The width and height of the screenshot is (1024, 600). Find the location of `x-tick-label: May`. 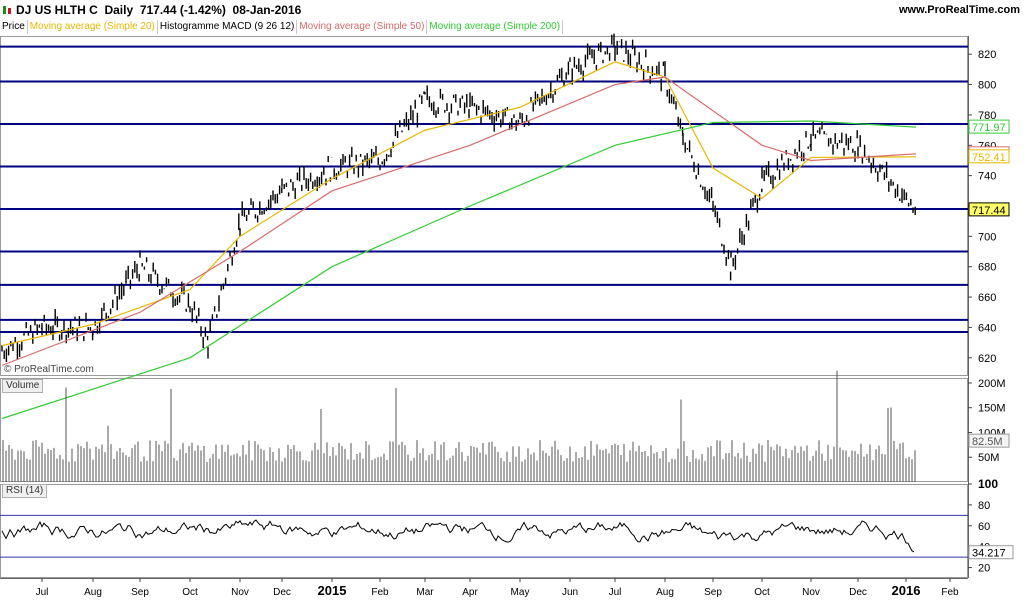

x-tick-label: May is located at coordinates (520, 592).